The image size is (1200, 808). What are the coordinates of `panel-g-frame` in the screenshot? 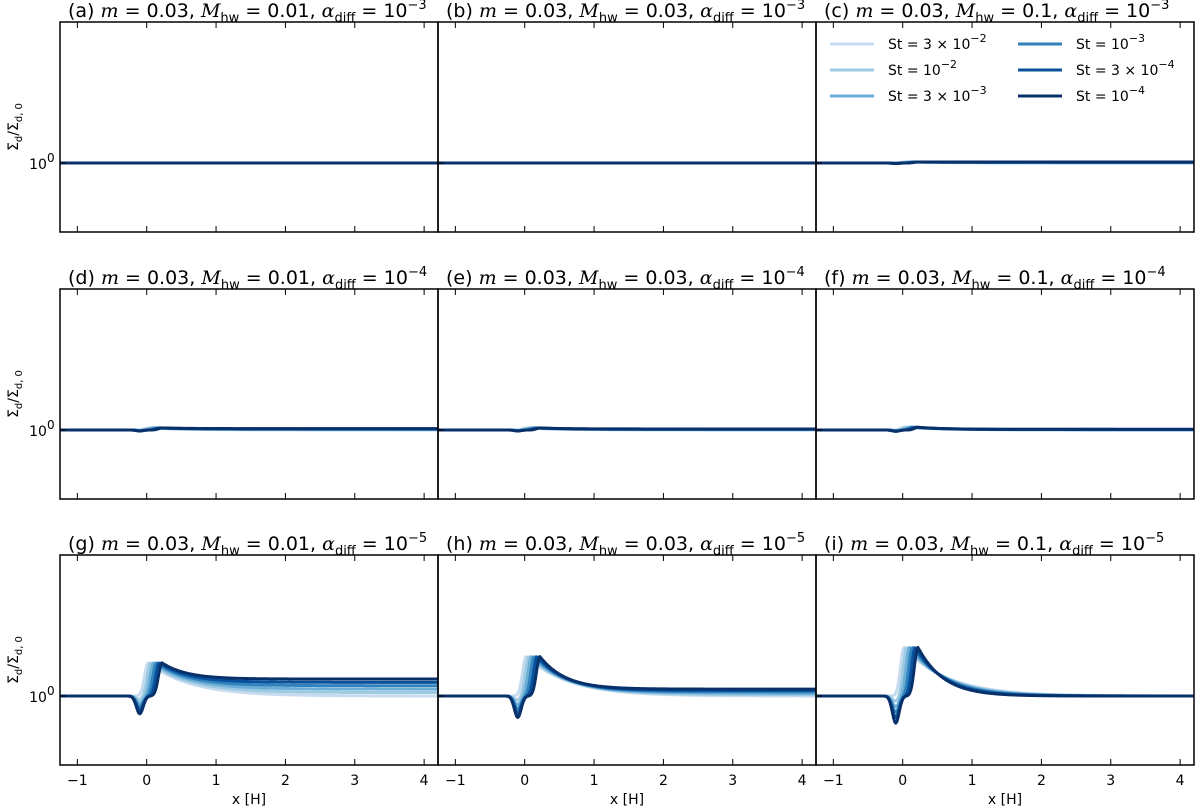 It's located at (249, 660).